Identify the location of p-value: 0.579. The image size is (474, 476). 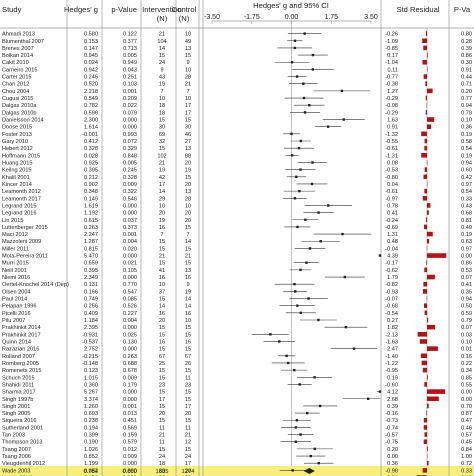
(130, 443).